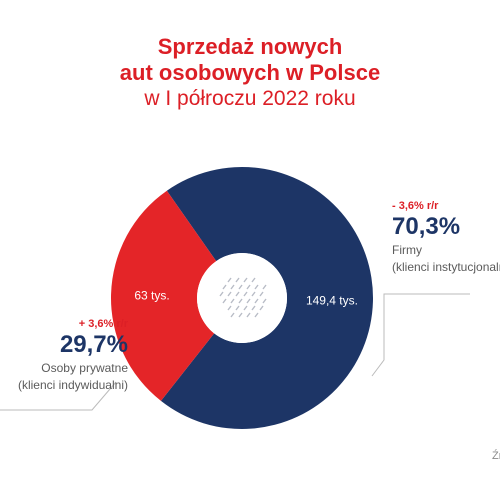  What do you see at coordinates (420, 335) in the screenshot?
I see `firms-leader-line` at bounding box center [420, 335].